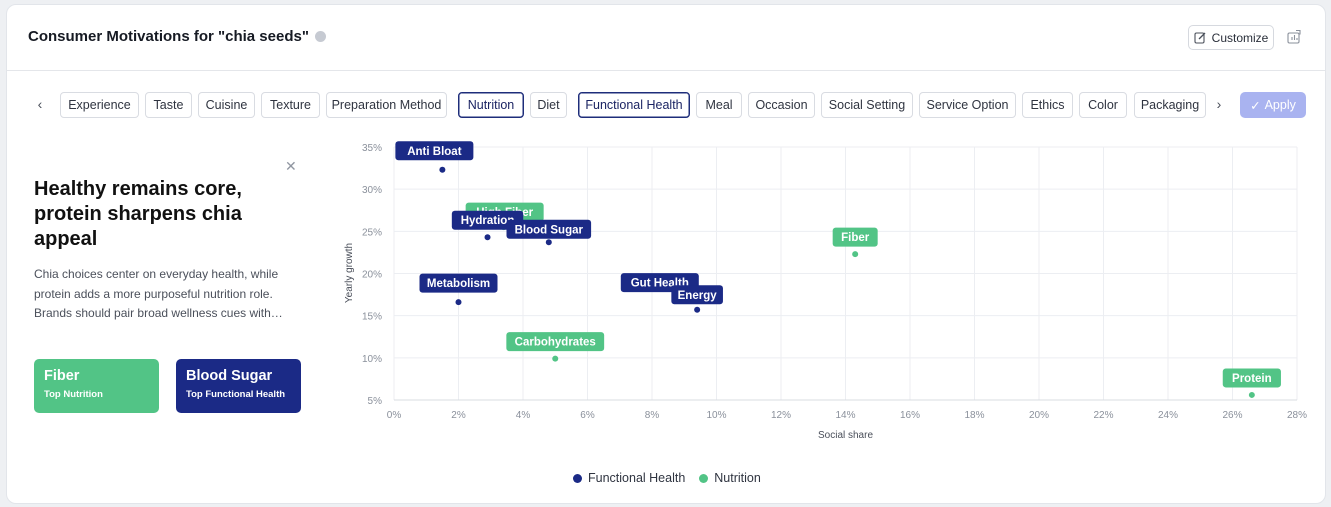  Describe the element at coordinates (320, 36) in the screenshot. I see `info-icon` at that location.